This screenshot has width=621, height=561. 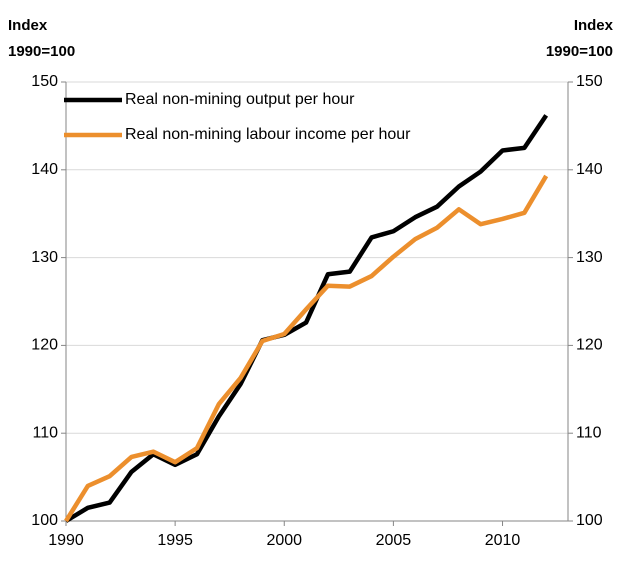 What do you see at coordinates (175, 540) in the screenshot?
I see `x-tick-label: 1995` at bounding box center [175, 540].